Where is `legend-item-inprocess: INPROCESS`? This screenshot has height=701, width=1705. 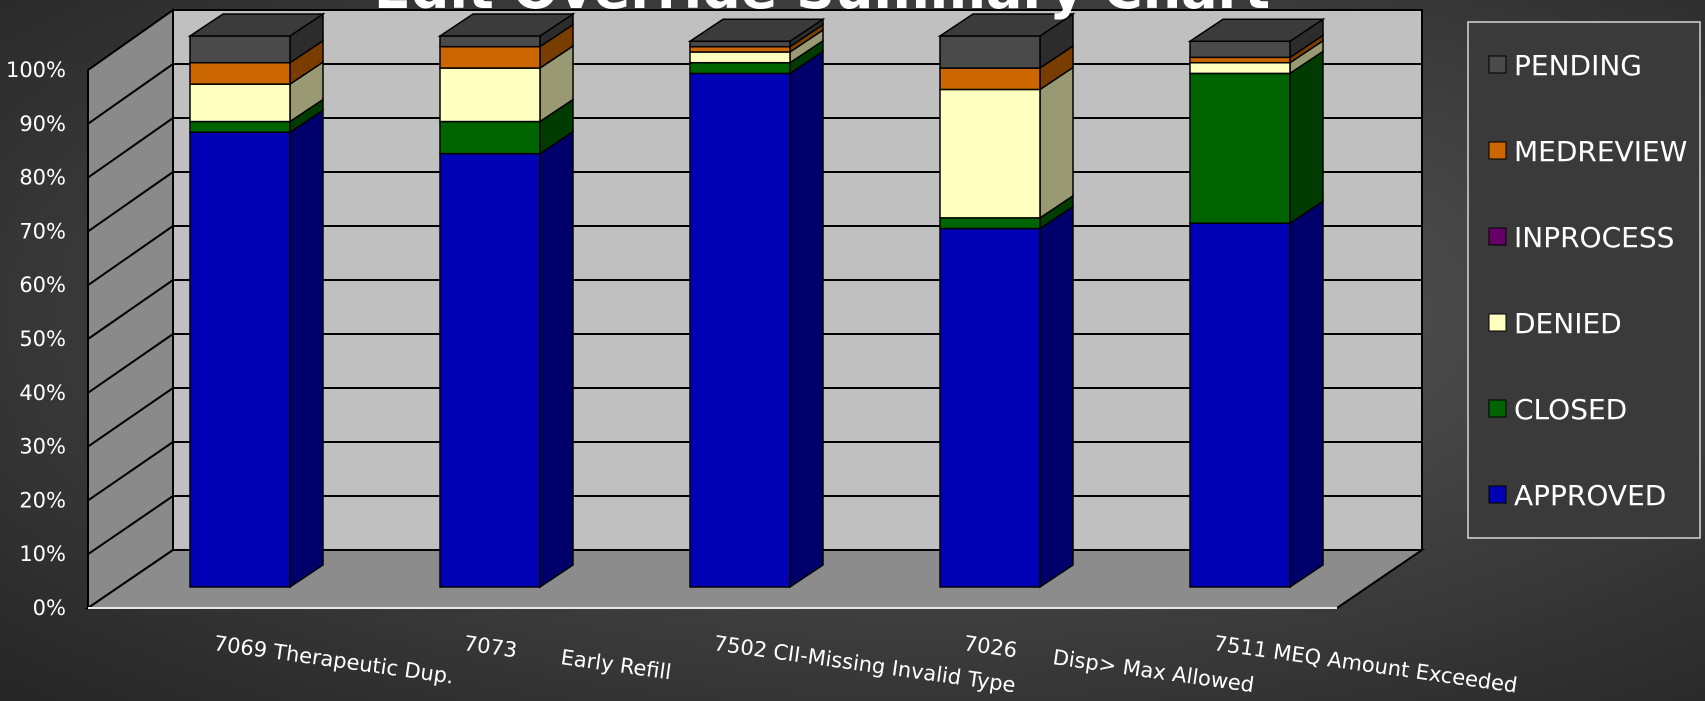 legend-item-inprocess: INPROCESS is located at coordinates (1581, 237).